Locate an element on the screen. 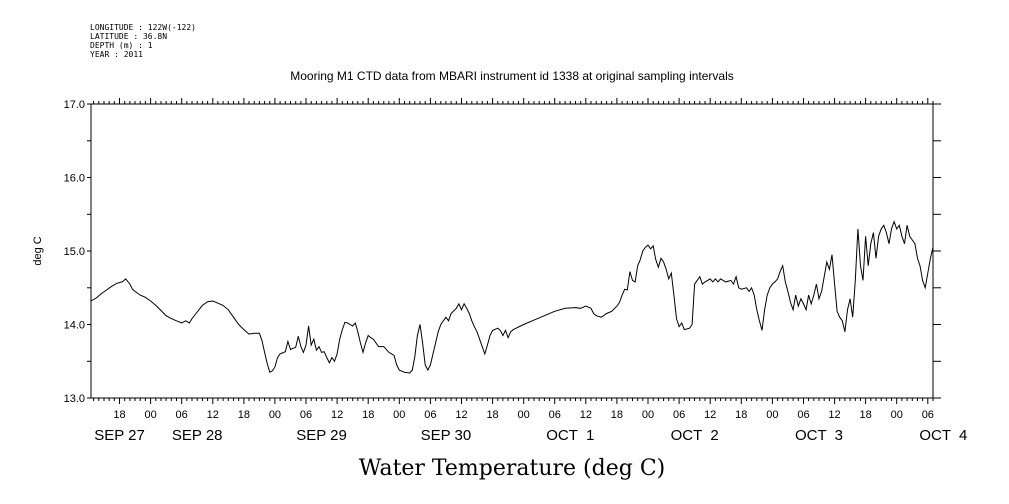  date-label: SEP 28 is located at coordinates (197, 435).